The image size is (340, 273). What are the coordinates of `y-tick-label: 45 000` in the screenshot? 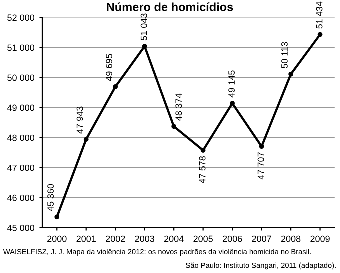 It's located at (21, 228).